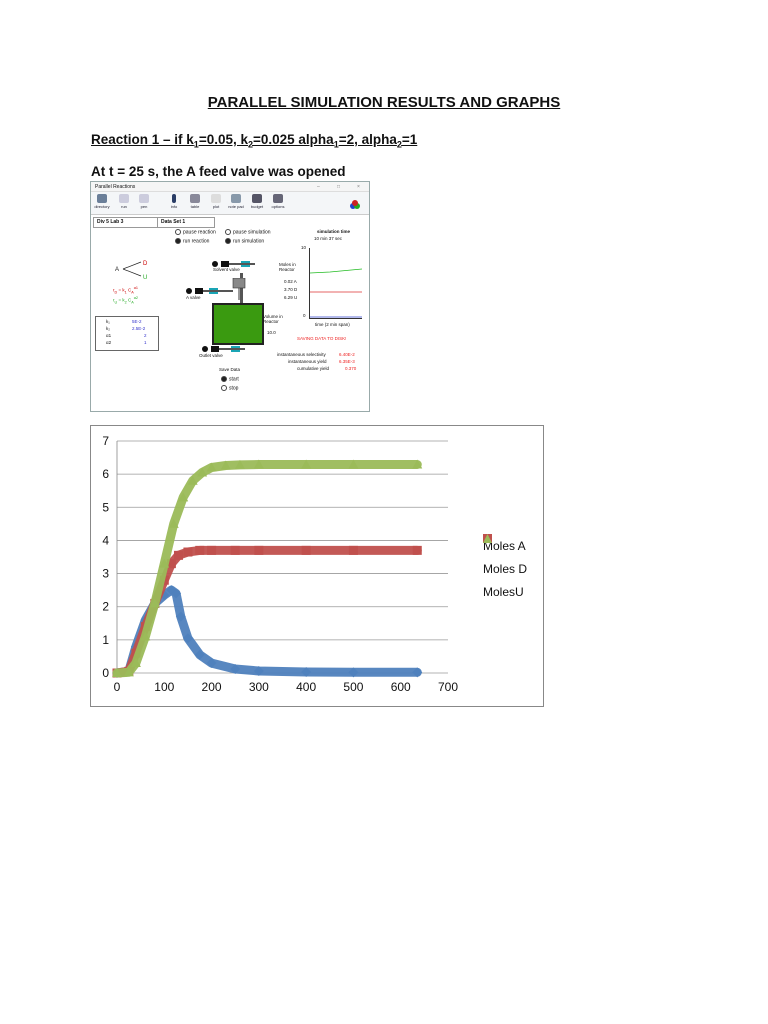  Describe the element at coordinates (105, 540) in the screenshot. I see `y-tick-label-4: 4` at that location.